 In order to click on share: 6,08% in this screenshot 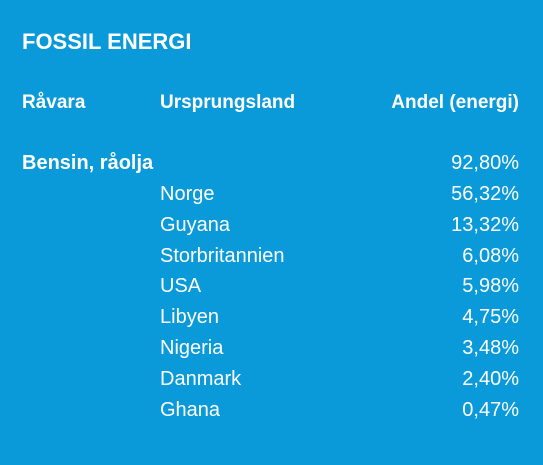, I will do `click(490, 255)`.